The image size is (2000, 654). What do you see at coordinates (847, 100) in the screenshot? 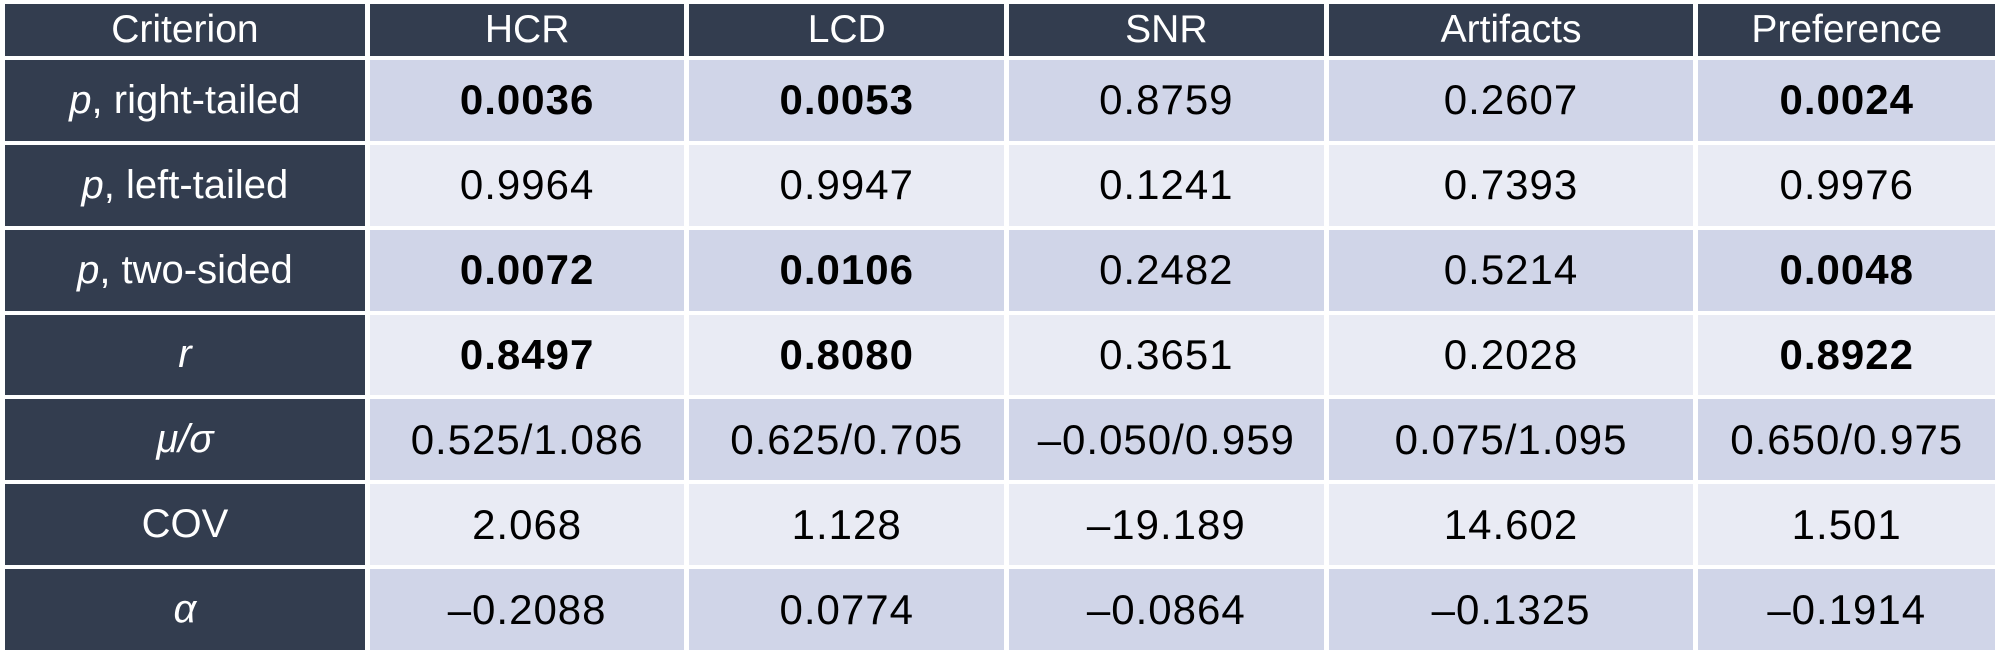
I see `table-cell: 0.0053` at bounding box center [847, 100].